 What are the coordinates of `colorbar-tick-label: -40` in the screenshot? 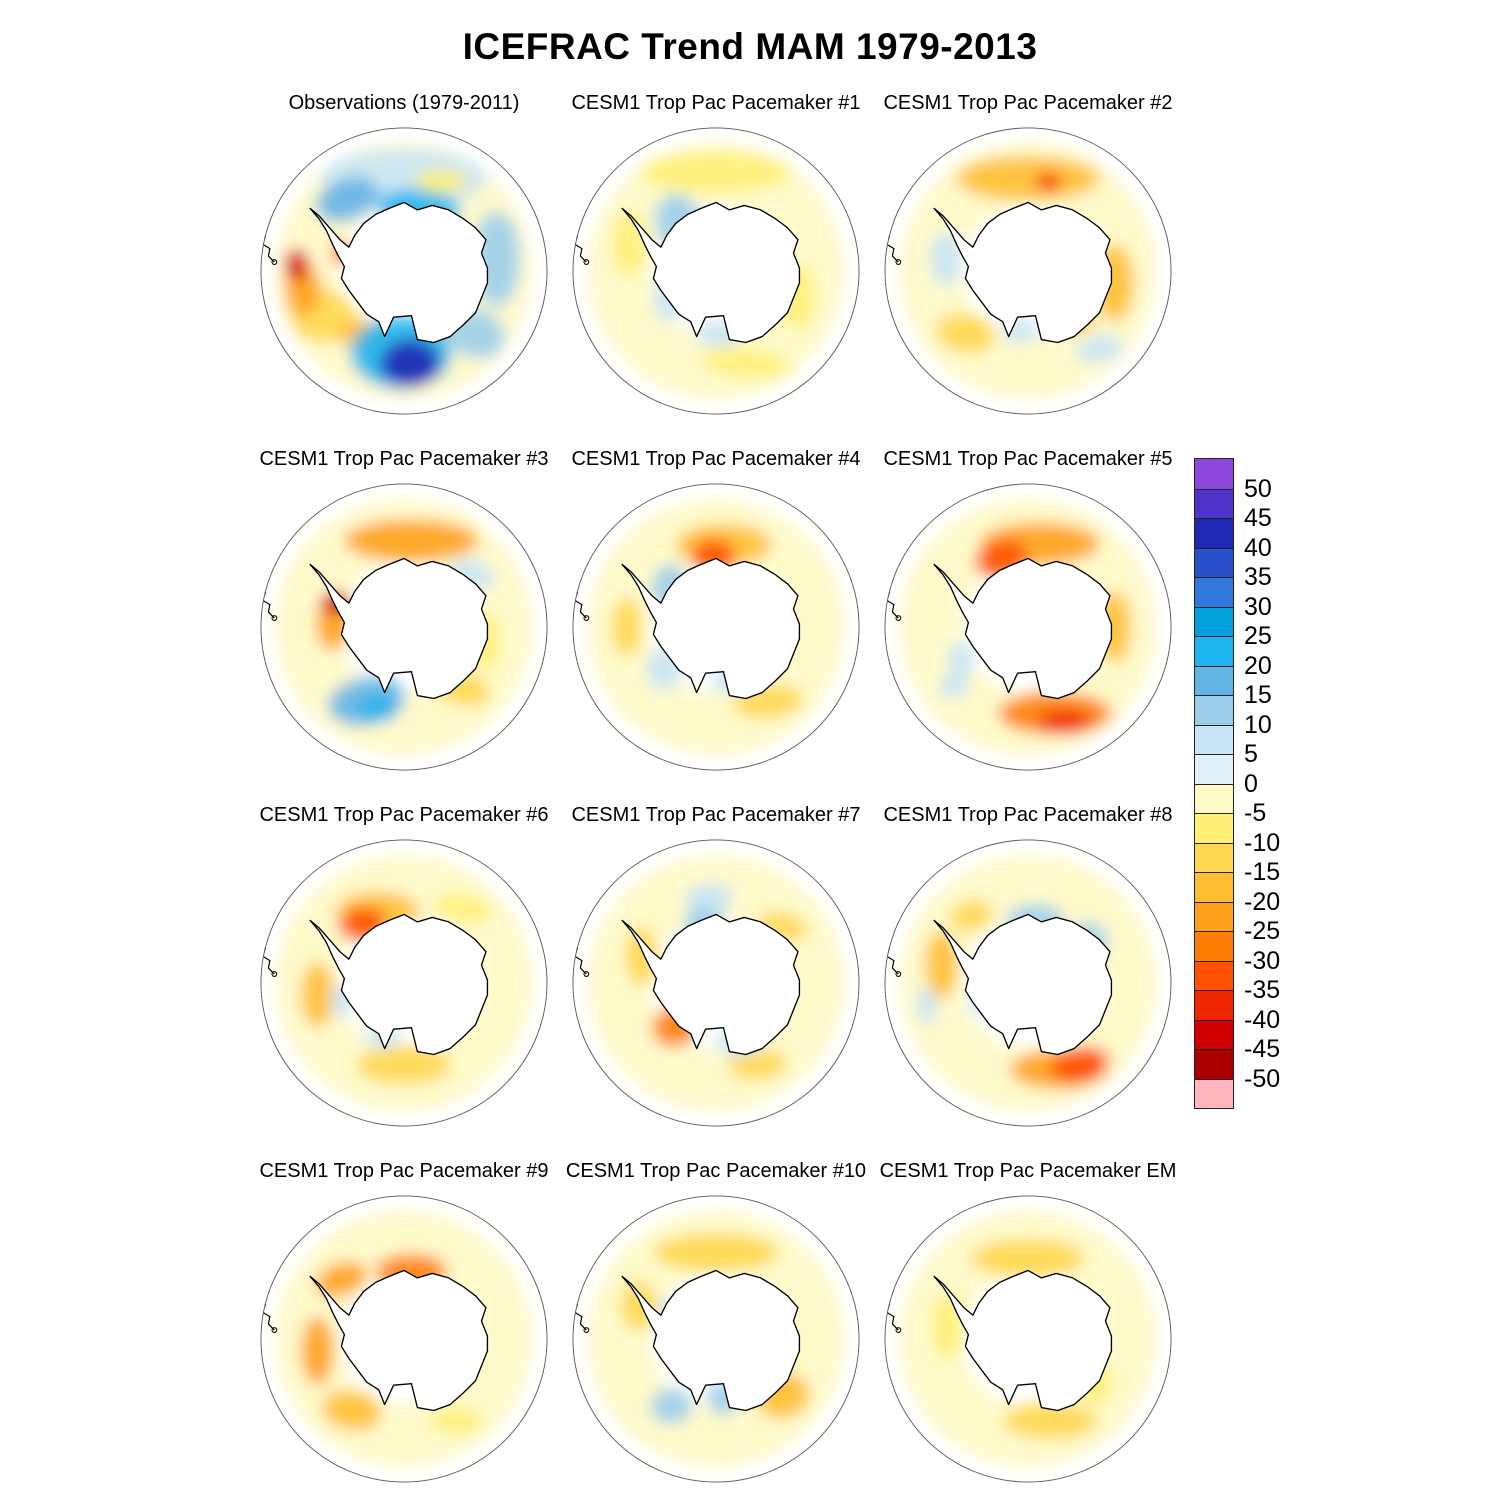 It's located at (1262, 1019).